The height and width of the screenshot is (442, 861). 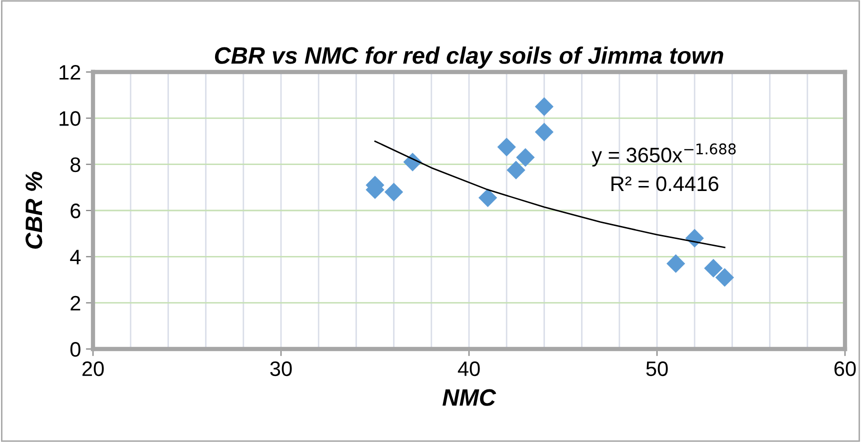 I want to click on chart-title: CBR vs NMC for red clay soils of Jimma town, so click(x=469, y=57).